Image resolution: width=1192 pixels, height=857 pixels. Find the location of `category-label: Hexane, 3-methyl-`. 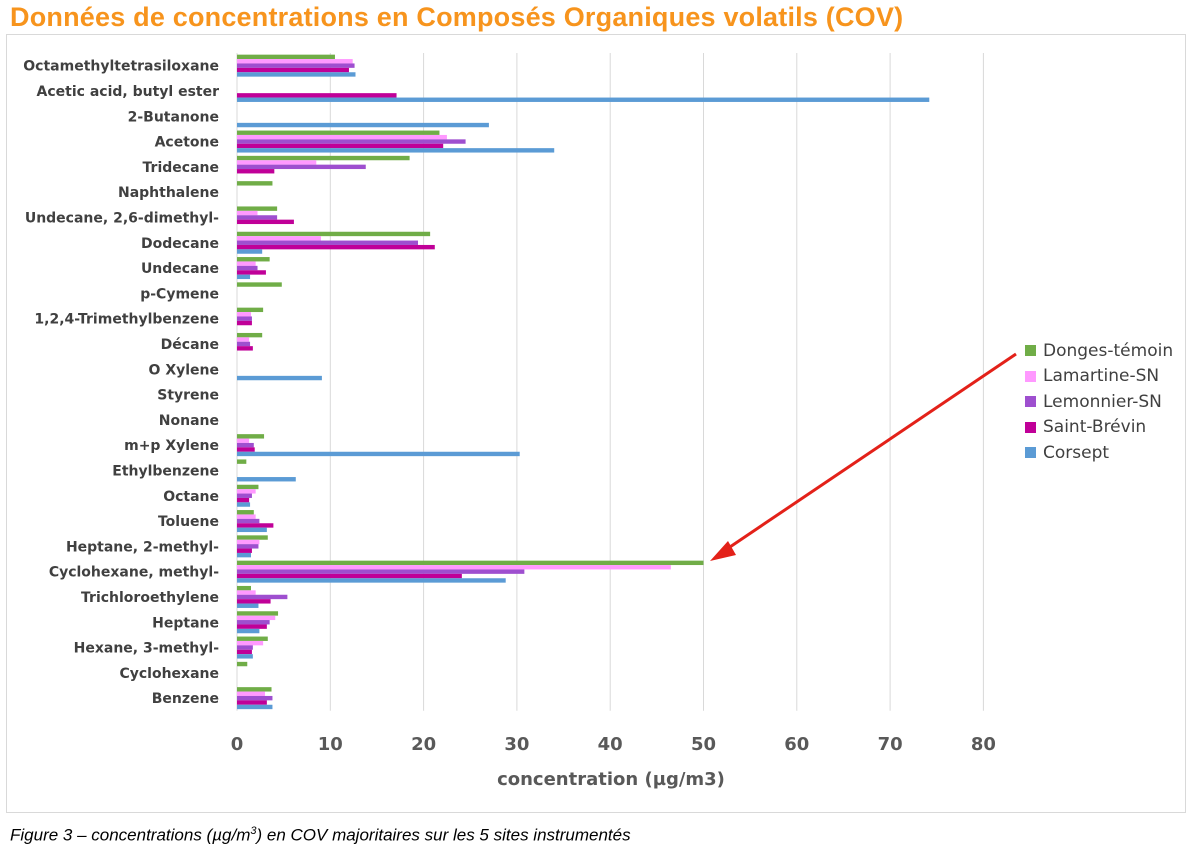

category-label: Hexane, 3-methyl- is located at coordinates (147, 649).